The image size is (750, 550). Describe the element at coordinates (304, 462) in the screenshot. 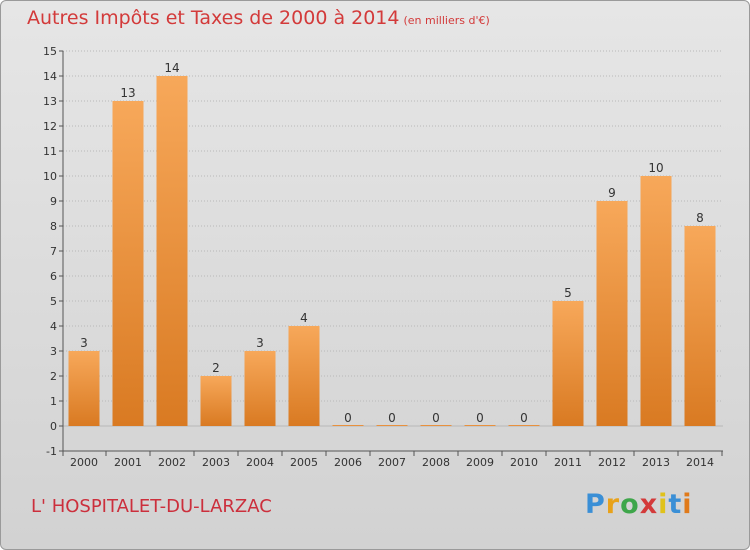

I see `x-tick-label-2005: 2005` at that location.